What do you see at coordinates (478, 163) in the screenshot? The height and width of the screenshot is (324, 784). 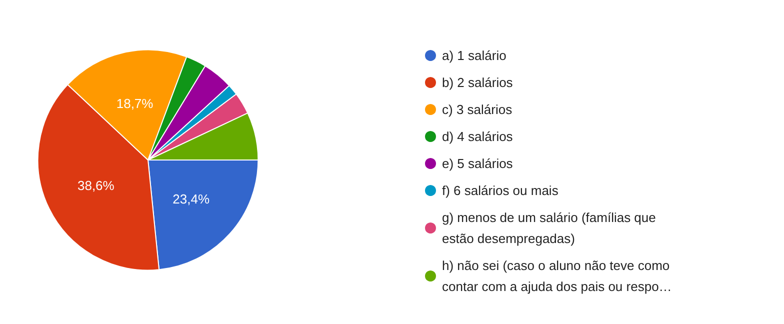 I see `legend-label: e) 5 salários` at bounding box center [478, 163].